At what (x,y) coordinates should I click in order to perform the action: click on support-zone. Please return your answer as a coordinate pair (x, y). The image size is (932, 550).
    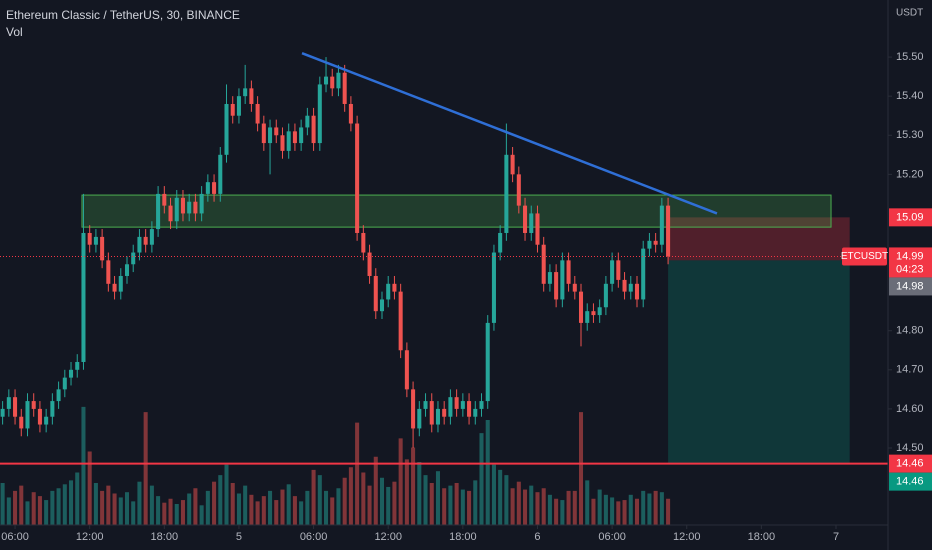
    Looking at the image, I should click on (456, 211).